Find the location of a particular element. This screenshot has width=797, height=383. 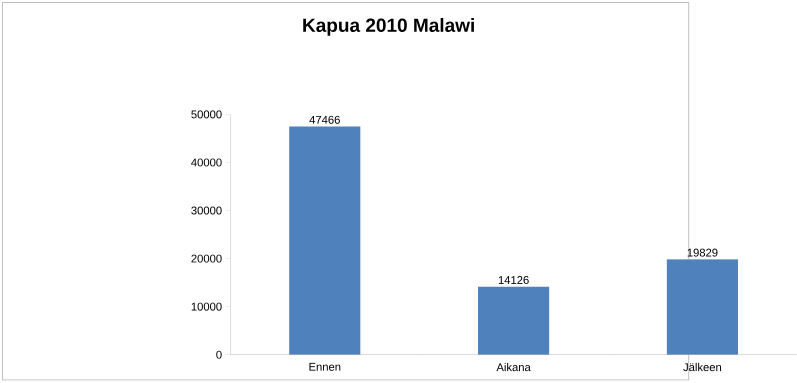

x-tick-label: Jälkeen is located at coordinates (702, 367).